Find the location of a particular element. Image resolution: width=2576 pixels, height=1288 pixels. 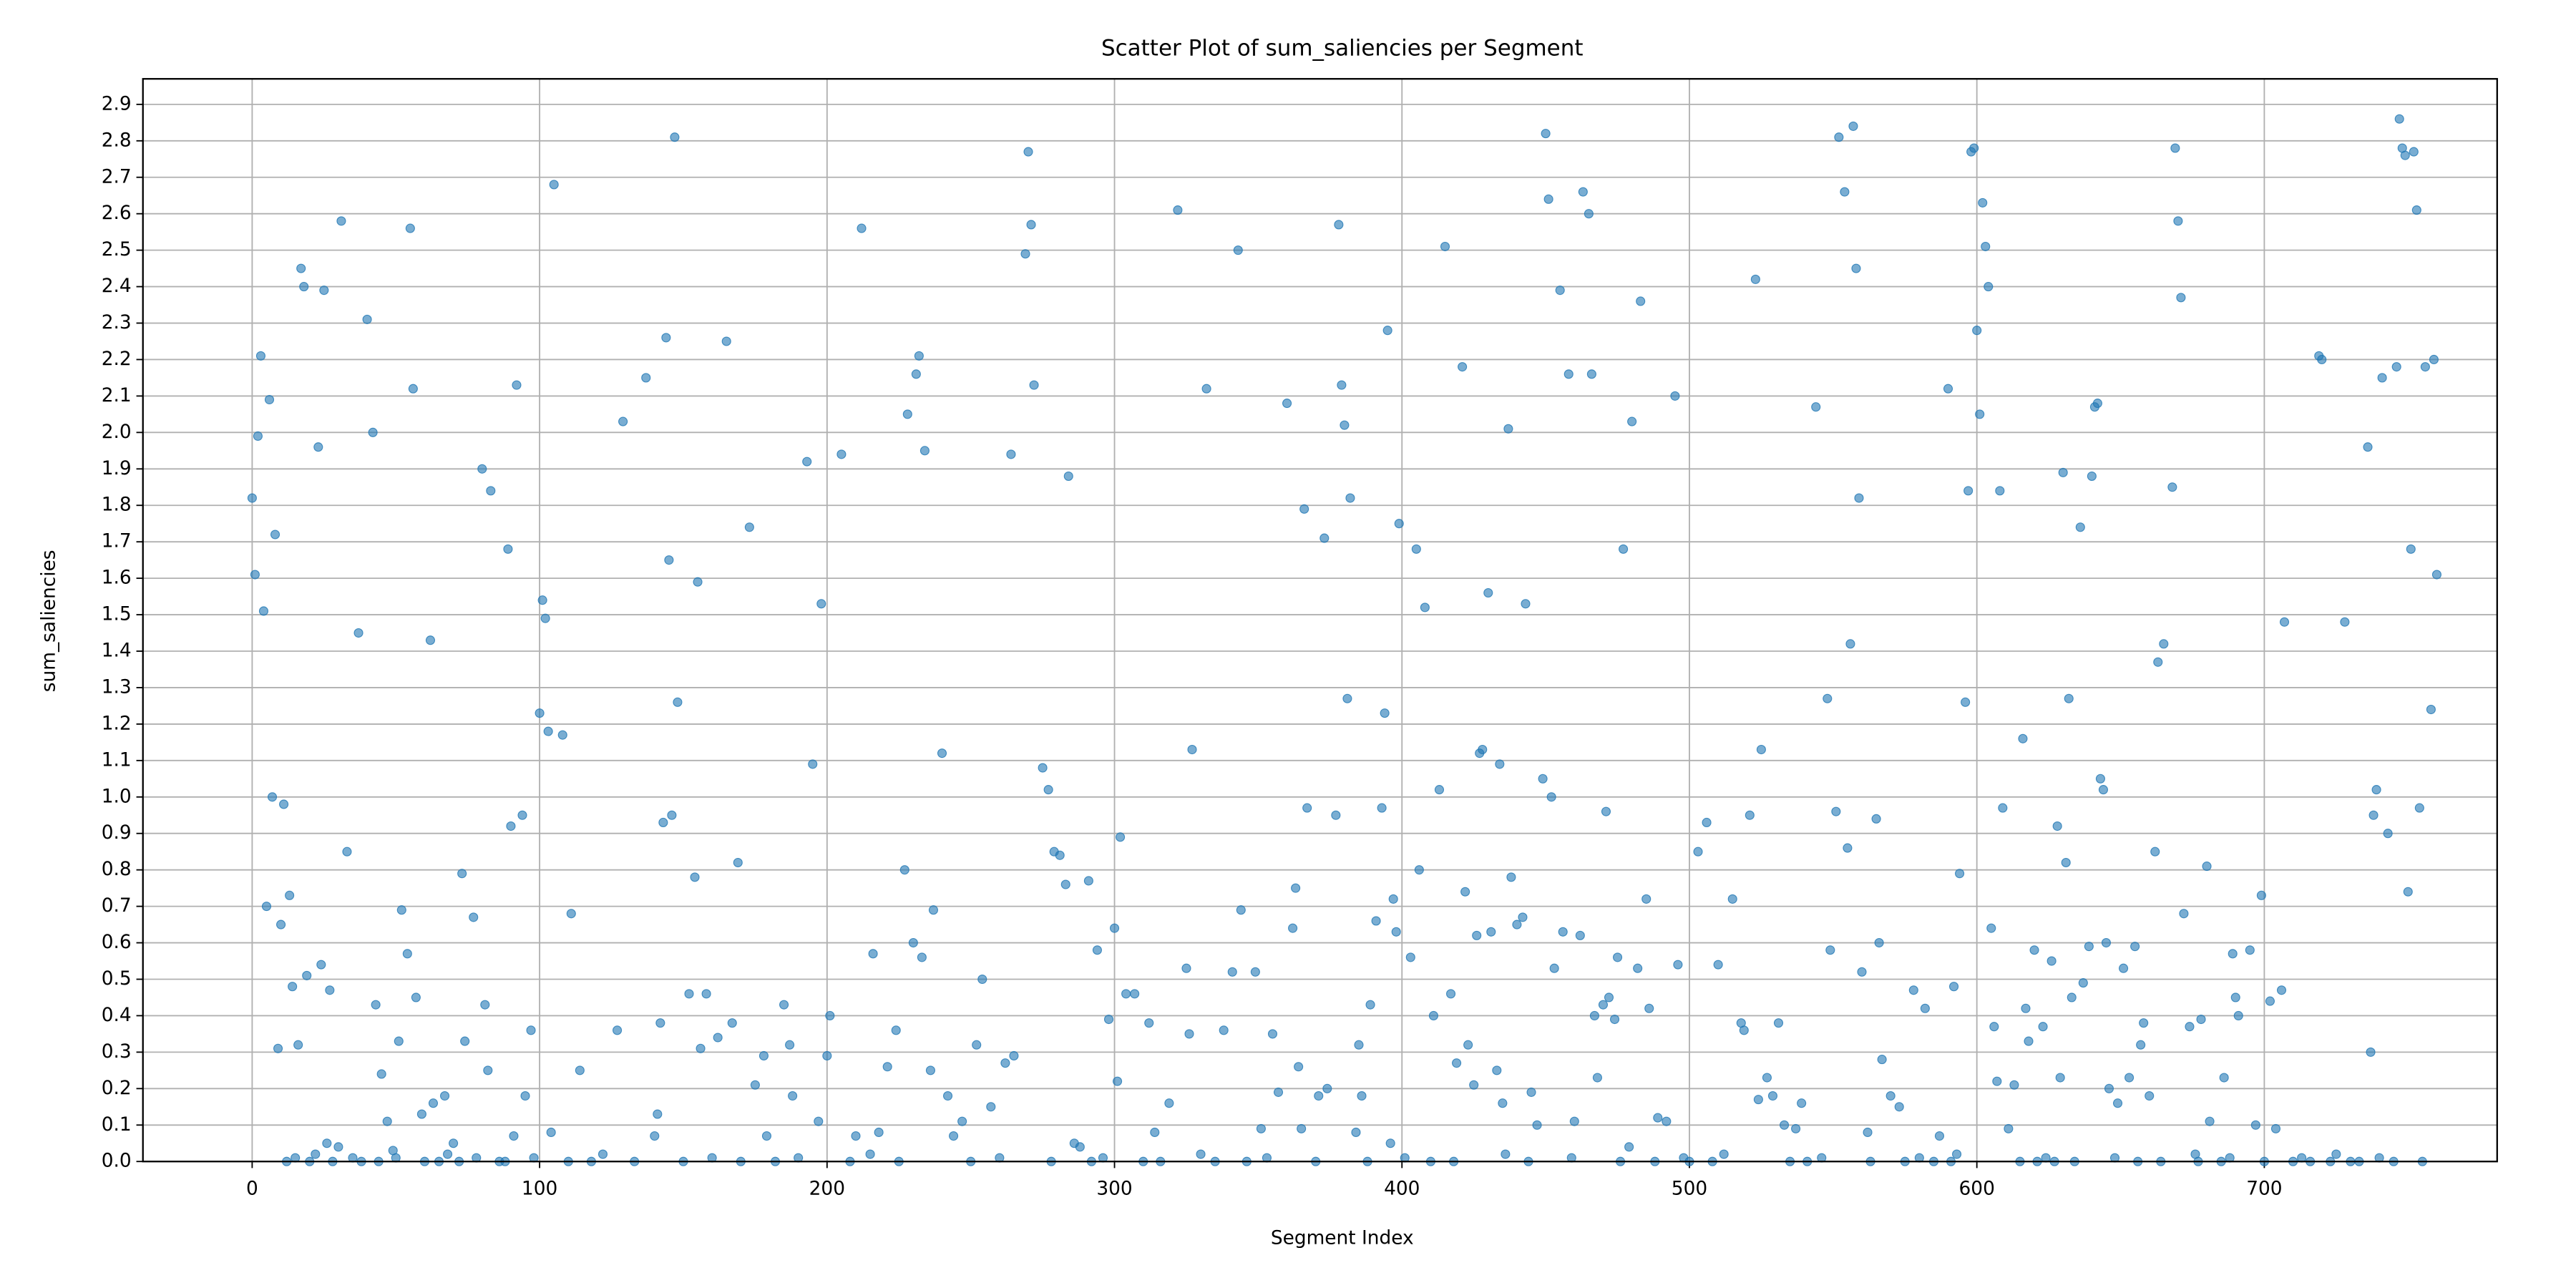

y-tick-label: 1.0 is located at coordinates (117, 796).